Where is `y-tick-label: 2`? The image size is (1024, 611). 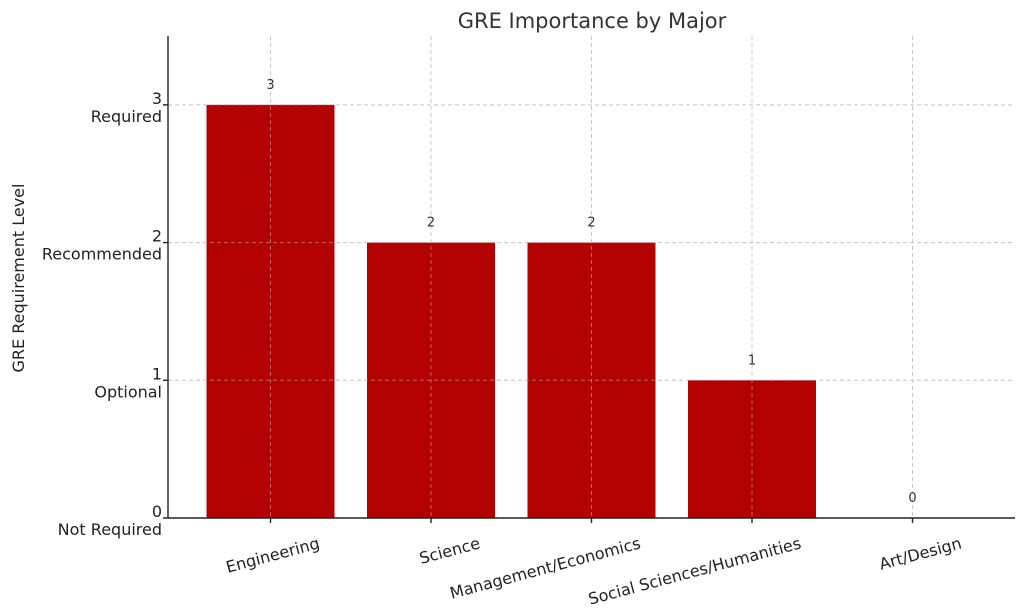
y-tick-label: 2 is located at coordinates (157, 236).